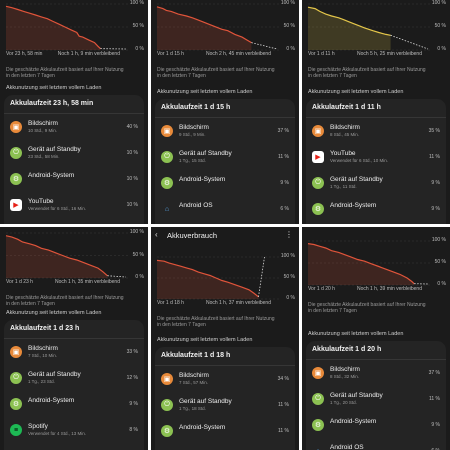  Describe the element at coordinates (225, 408) in the screenshot. I see `app-usage-row: ⏻ Gerät auf Standby 1 Tg., 18 Std. 11 %` at that location.